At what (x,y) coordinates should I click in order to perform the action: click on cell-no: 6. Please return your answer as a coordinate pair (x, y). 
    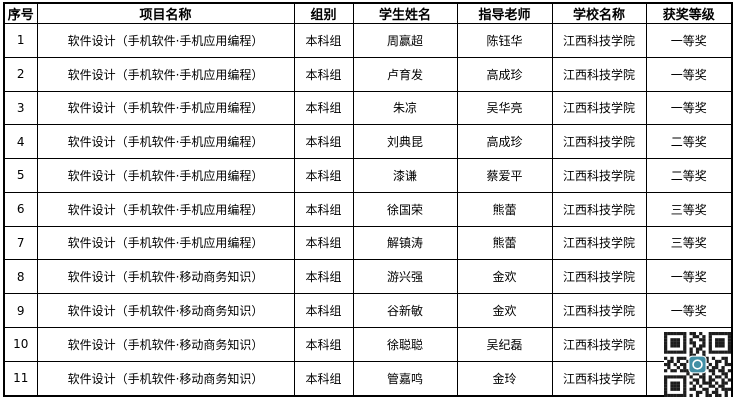
    Looking at the image, I should click on (20, 209).